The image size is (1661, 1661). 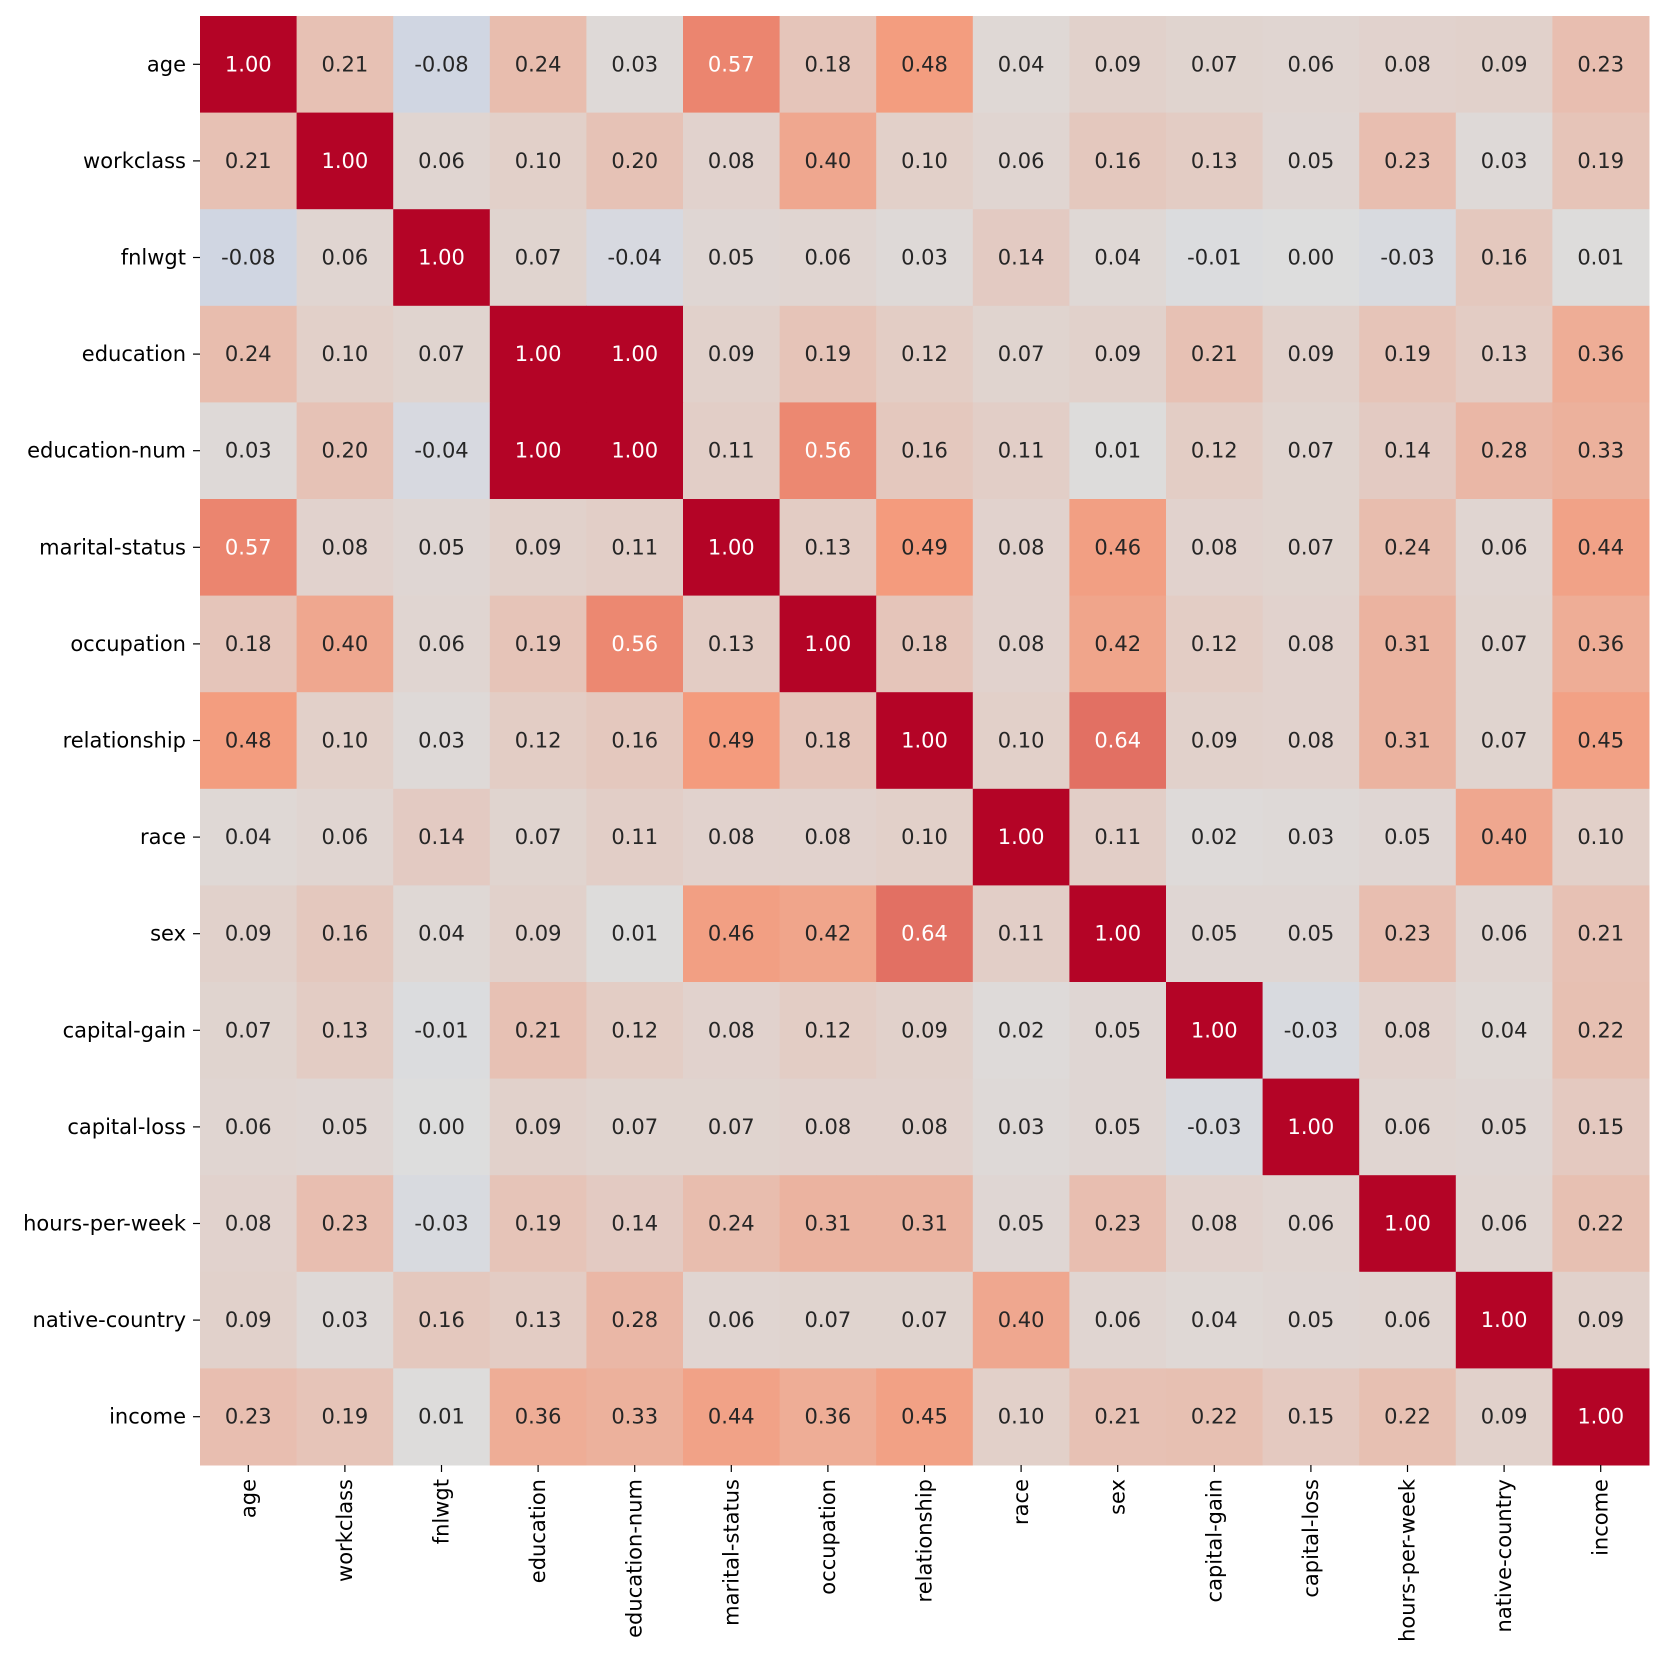 What do you see at coordinates (1504, 161) in the screenshot?
I see `cell-workclass-native-country` at bounding box center [1504, 161].